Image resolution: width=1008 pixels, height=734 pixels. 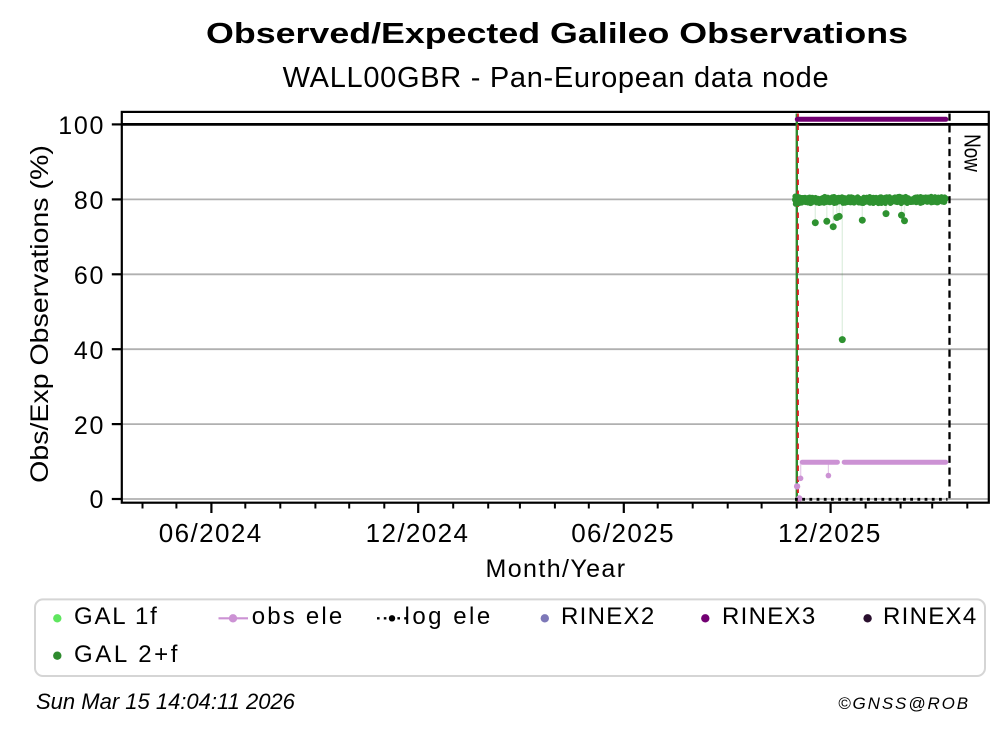 What do you see at coordinates (40, 314) in the screenshot?
I see `svg-text: Obs/Exp Observations (%)` at bounding box center [40, 314].